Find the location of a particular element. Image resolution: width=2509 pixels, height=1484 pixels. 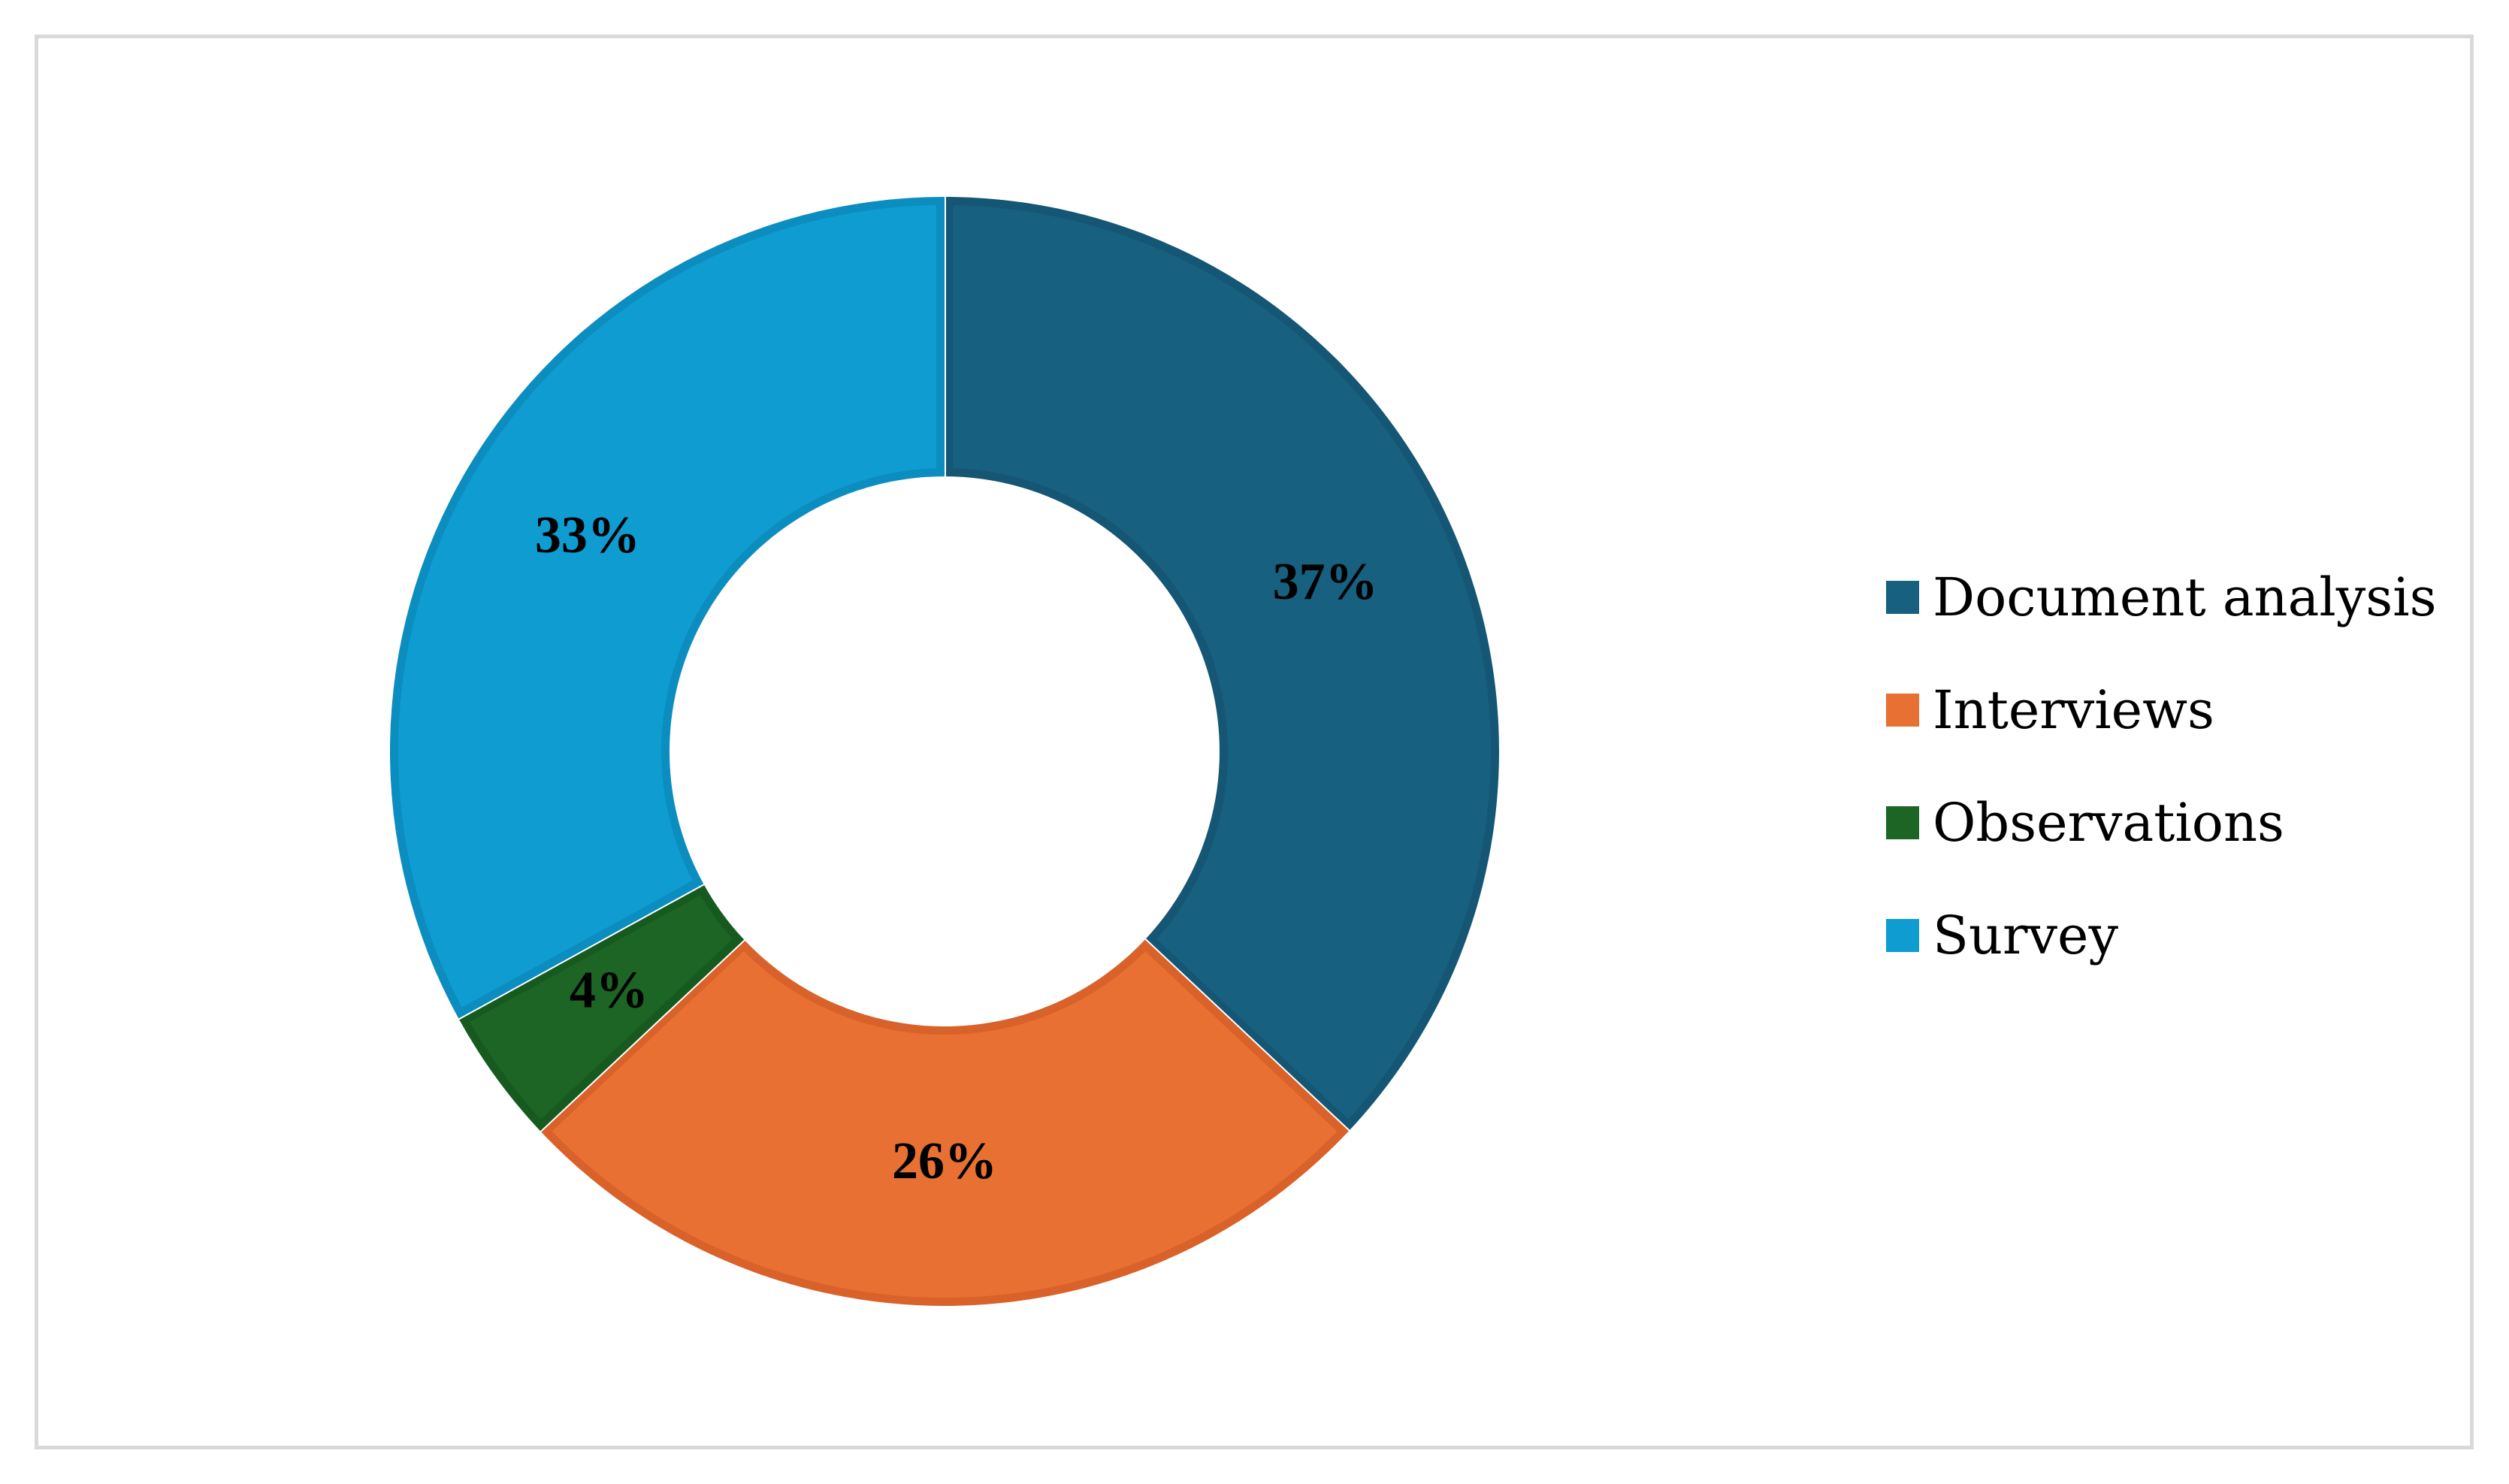

legend-swatch-document-analysis is located at coordinates (1902, 598).